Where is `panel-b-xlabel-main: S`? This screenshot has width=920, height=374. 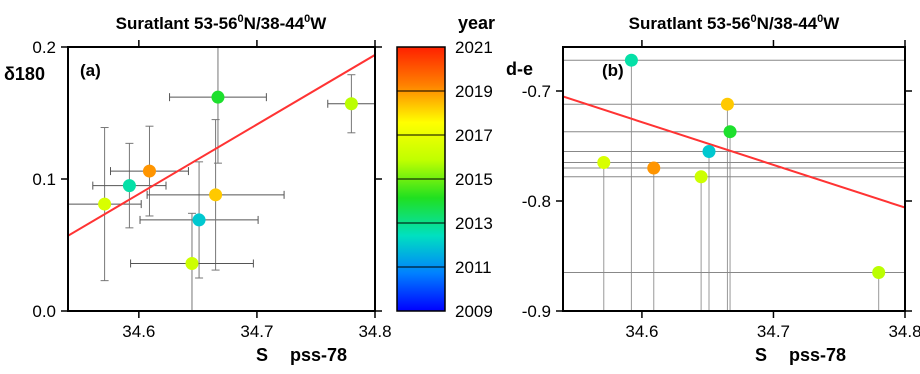
panel-b-xlabel-main: S is located at coordinates (761, 355).